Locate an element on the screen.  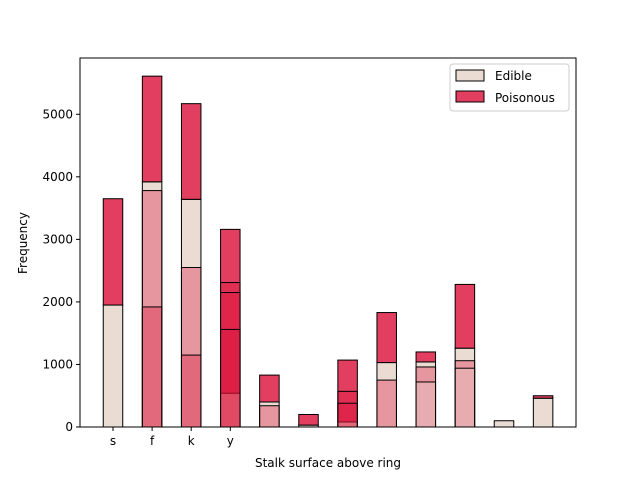
y-tick-label: 3000 is located at coordinates (57, 239).